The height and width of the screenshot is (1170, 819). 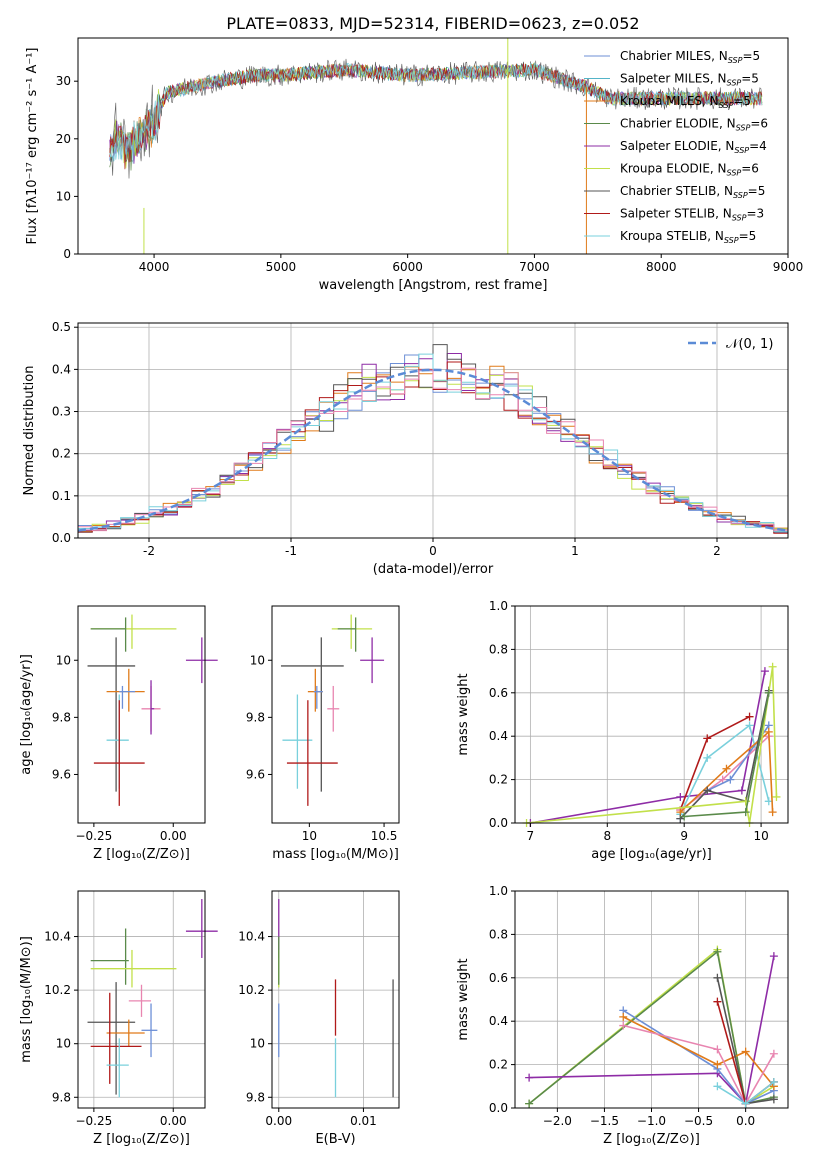 What do you see at coordinates (690, 57) in the screenshot?
I see `legend-entry: Chabrier MILES, NSSP=5` at bounding box center [690, 57].